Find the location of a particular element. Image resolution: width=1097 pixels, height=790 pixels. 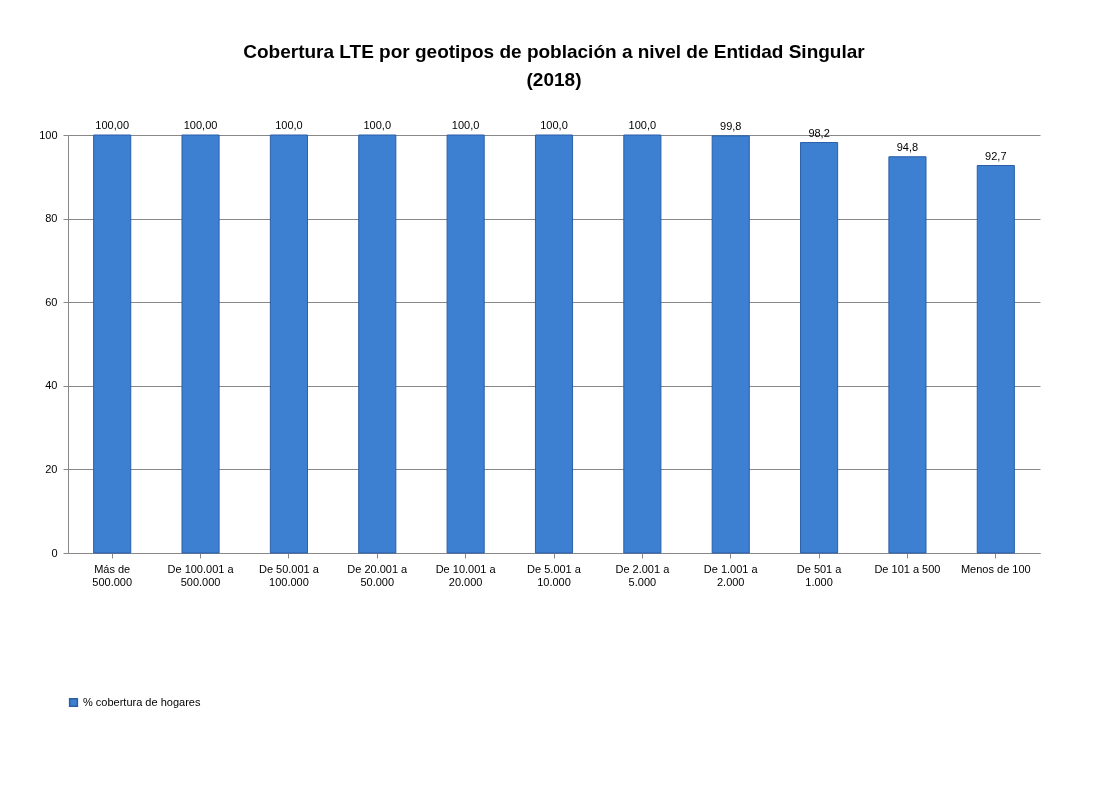

x-tick-label: De 501 a 1.000 is located at coordinates (819, 575).